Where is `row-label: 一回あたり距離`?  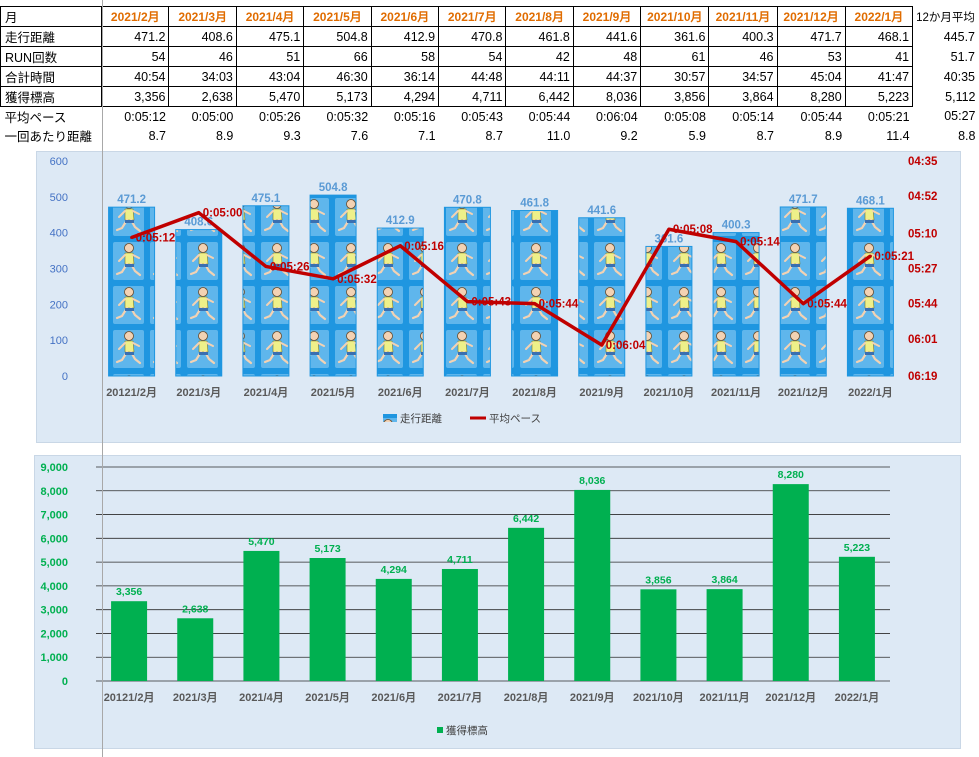
row-label: 一回あたり距離 is located at coordinates (48, 137).